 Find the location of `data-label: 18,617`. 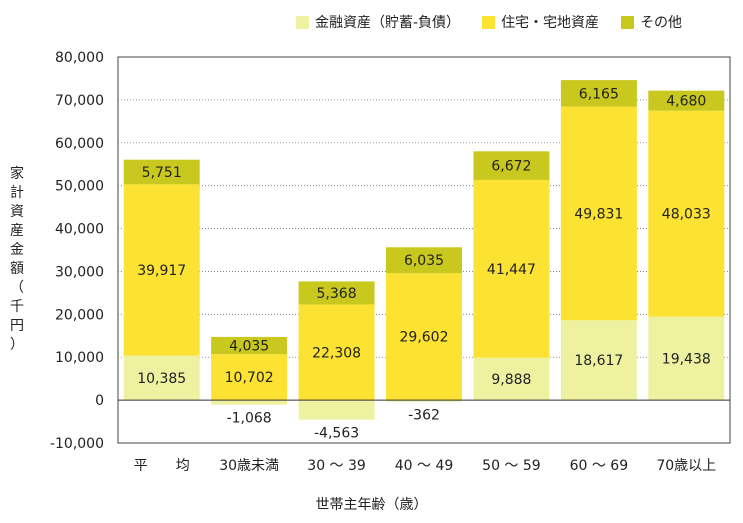

data-label: 18,617 is located at coordinates (598, 361).